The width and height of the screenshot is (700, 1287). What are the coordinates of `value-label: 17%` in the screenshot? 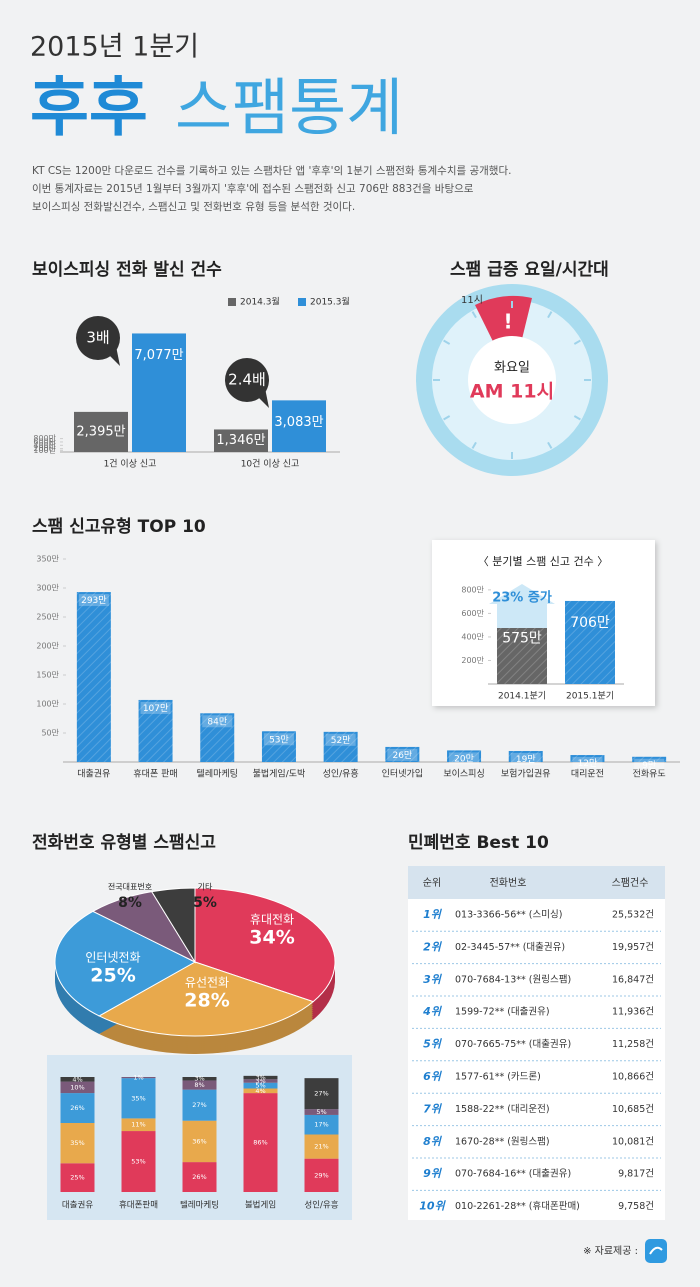 It's located at (321, 1125).